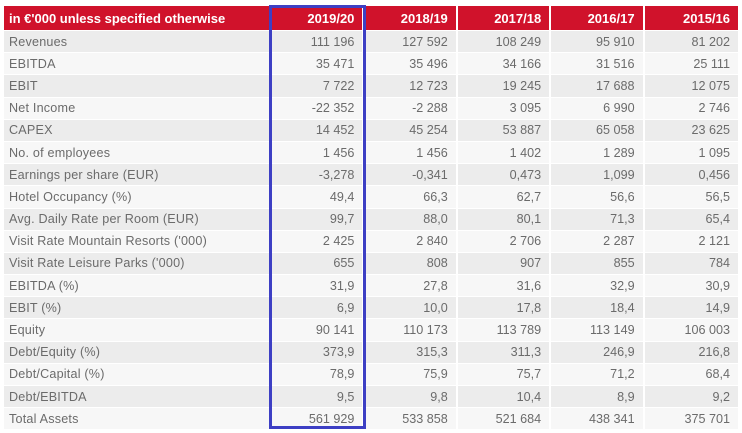 The width and height of the screenshot is (742, 433). I want to click on row-value: 0,473, so click(504, 174).